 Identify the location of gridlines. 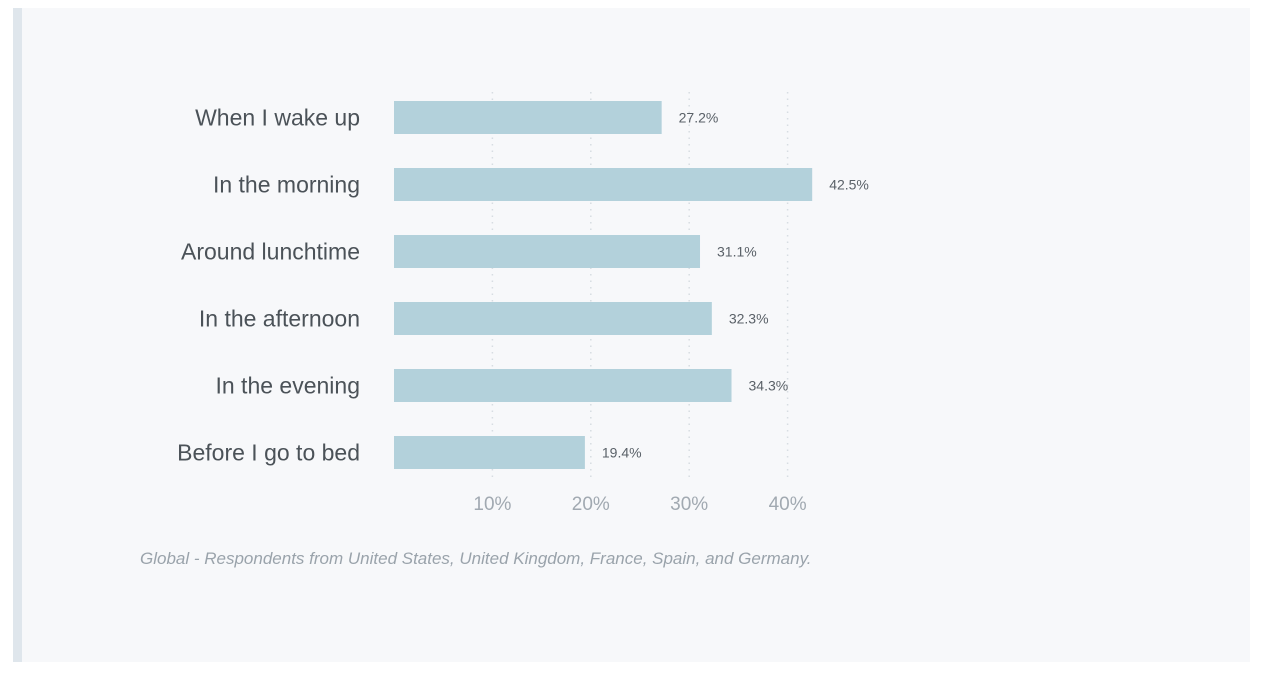
(640, 285).